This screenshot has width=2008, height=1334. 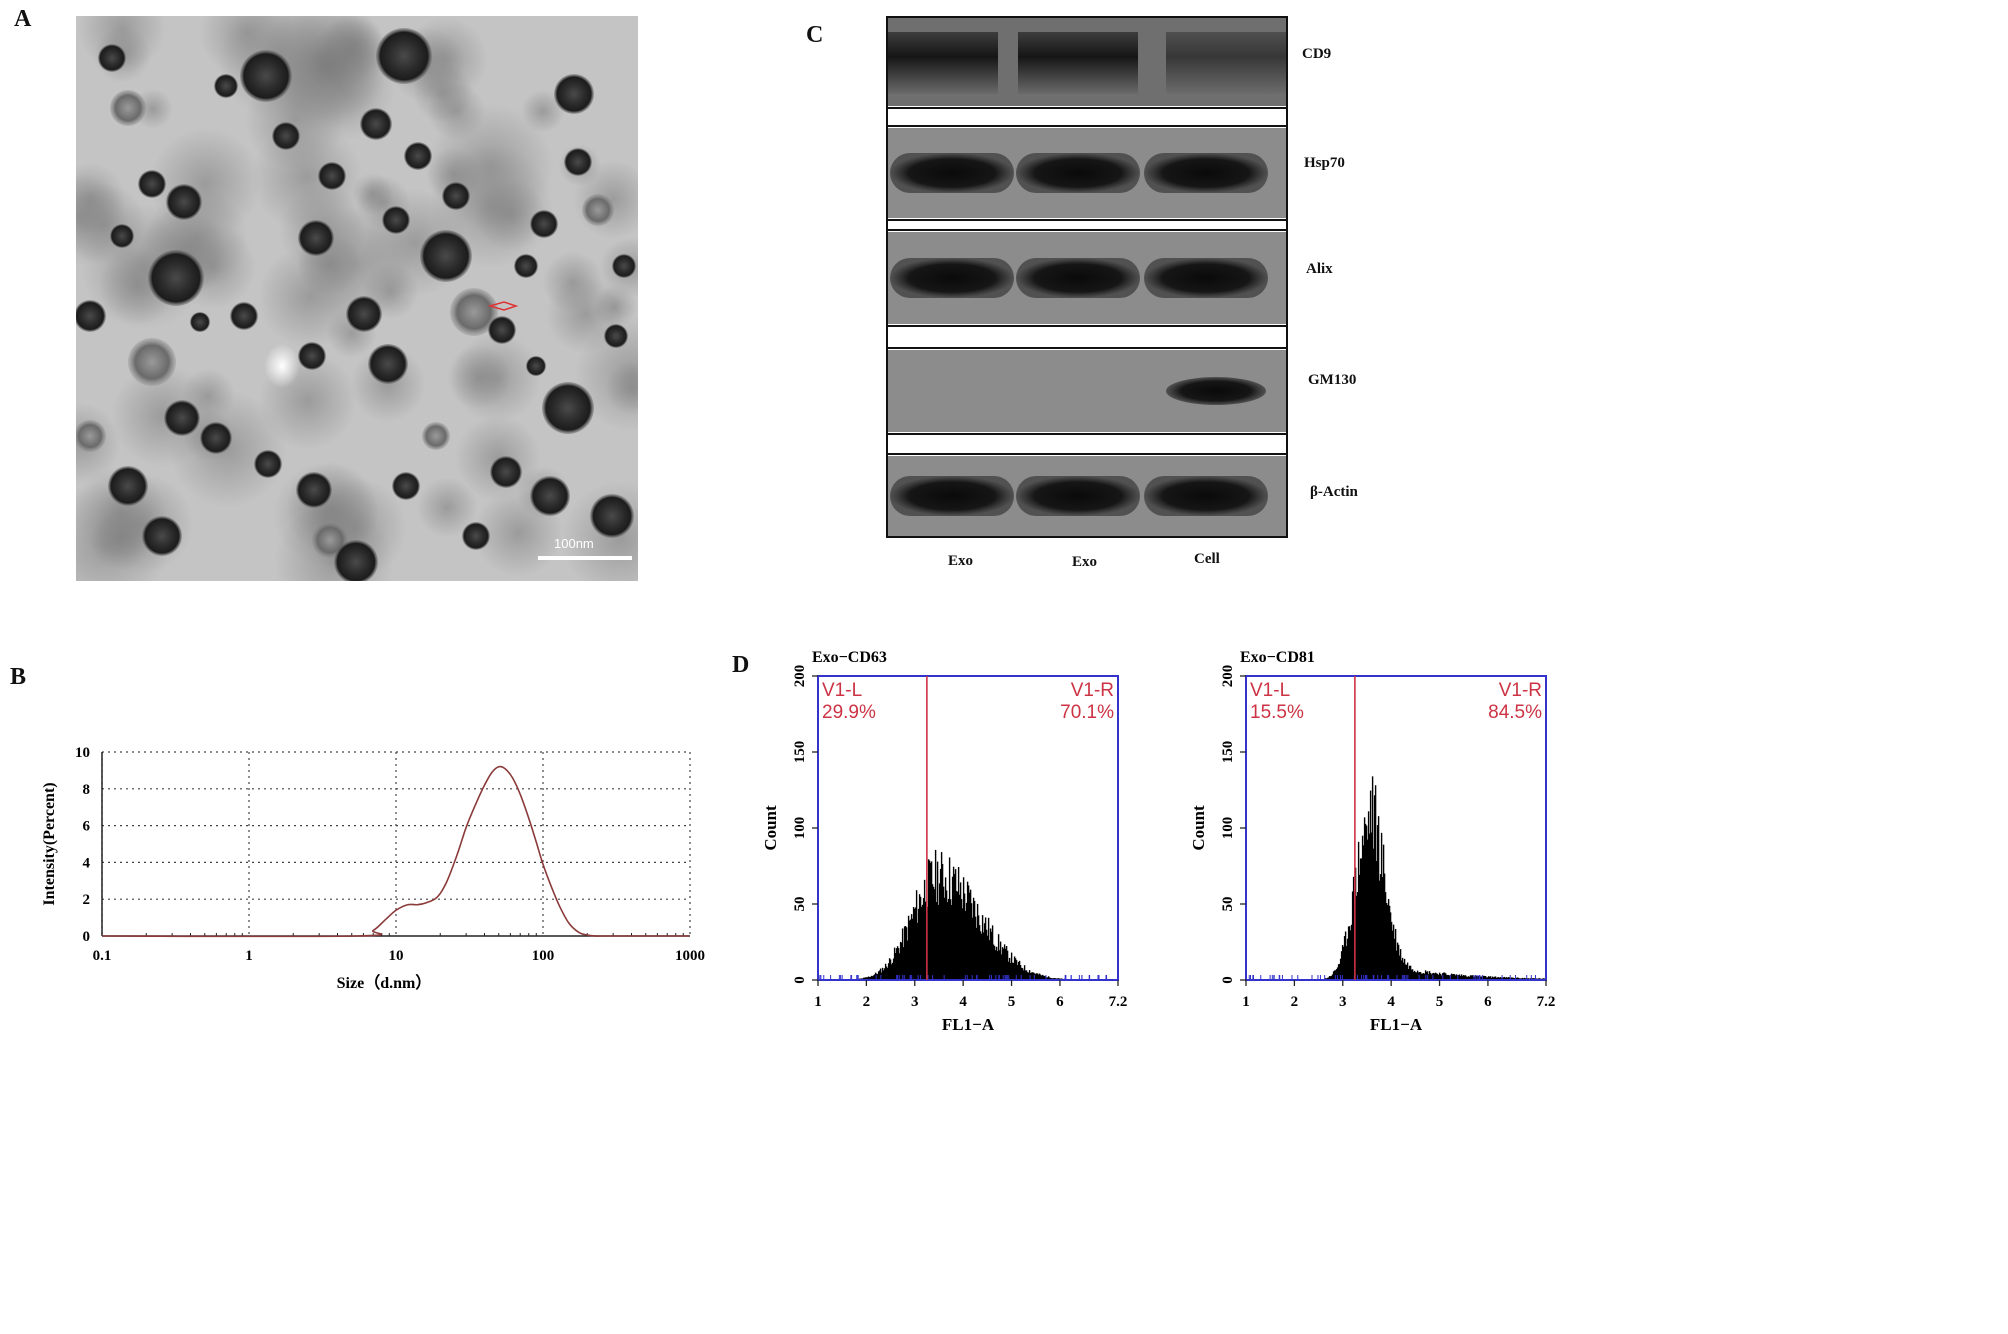 I want to click on lane-label-3: Cell, so click(x=1207, y=559).